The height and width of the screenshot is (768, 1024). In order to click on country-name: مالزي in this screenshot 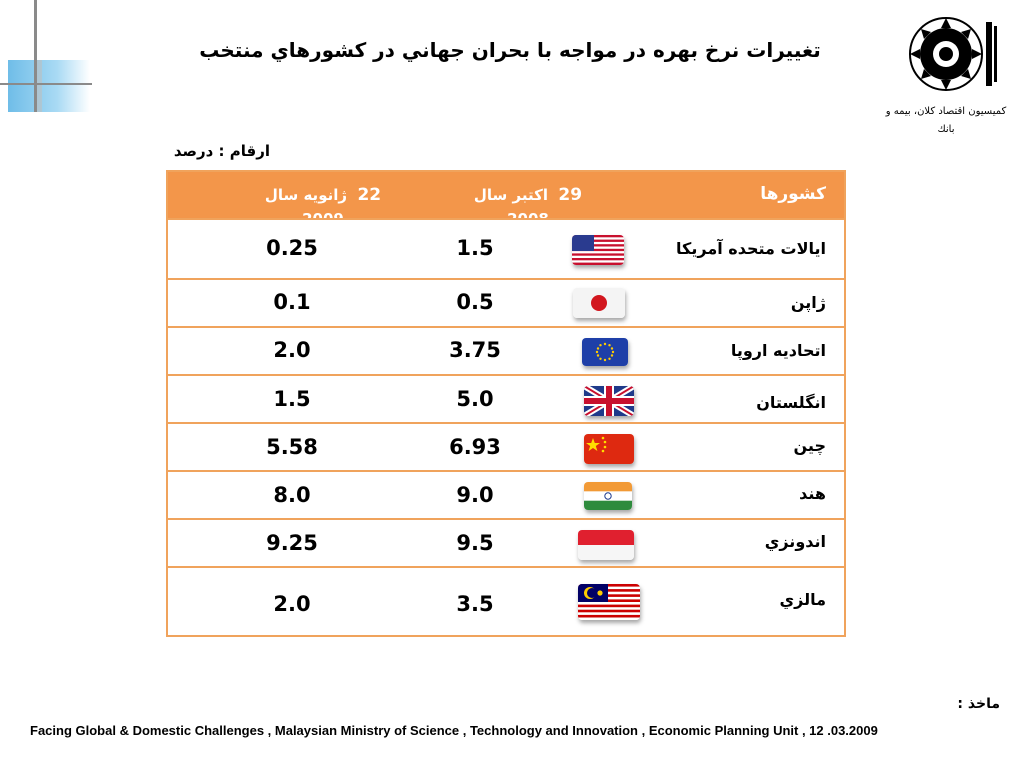, I will do `click(802, 599)`.